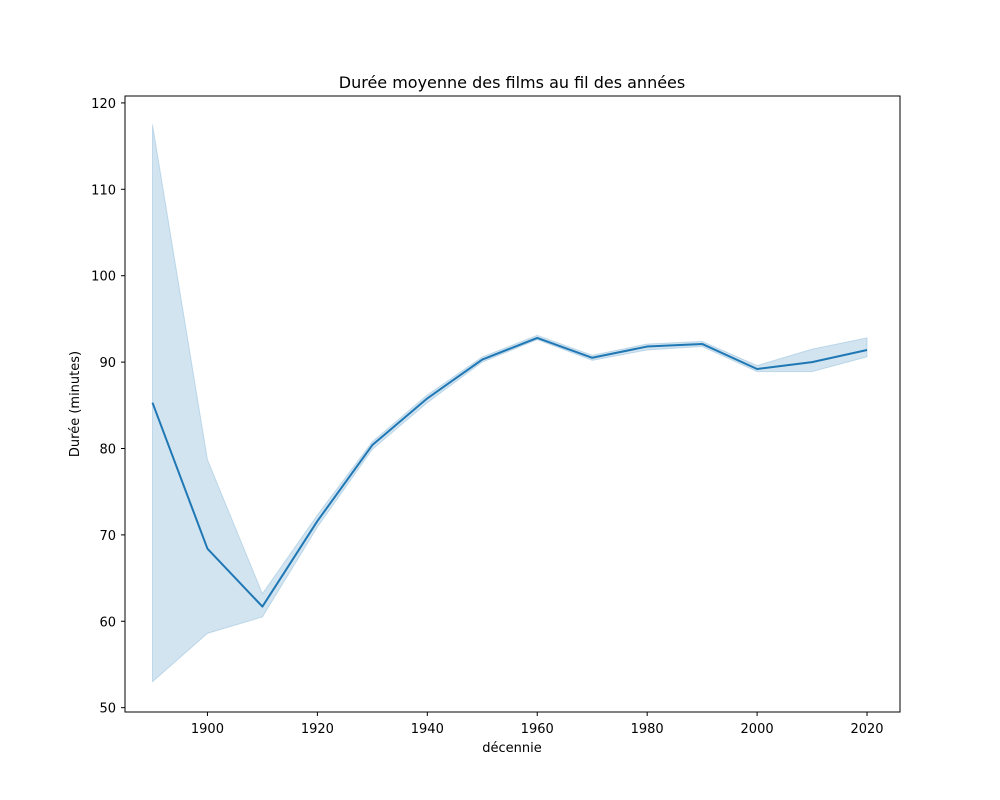 Image resolution: width=1000 pixels, height=800 pixels. Describe the element at coordinates (537, 729) in the screenshot. I see `x-tick-label: 1960` at that location.